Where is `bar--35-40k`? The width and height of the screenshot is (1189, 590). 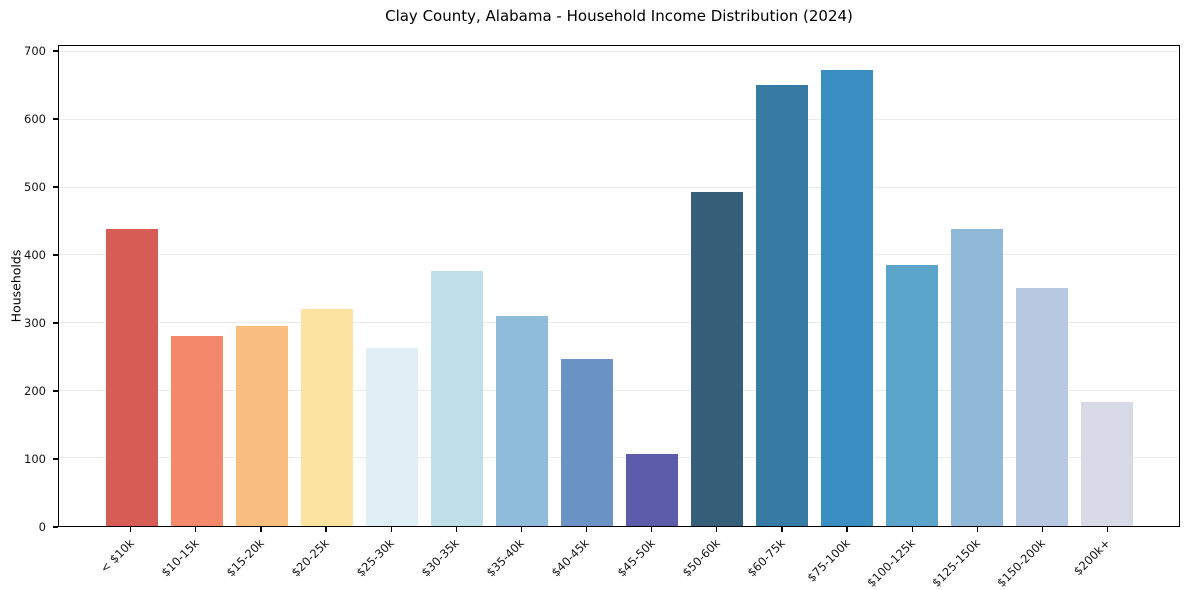
bar--35-40k is located at coordinates (521, 421).